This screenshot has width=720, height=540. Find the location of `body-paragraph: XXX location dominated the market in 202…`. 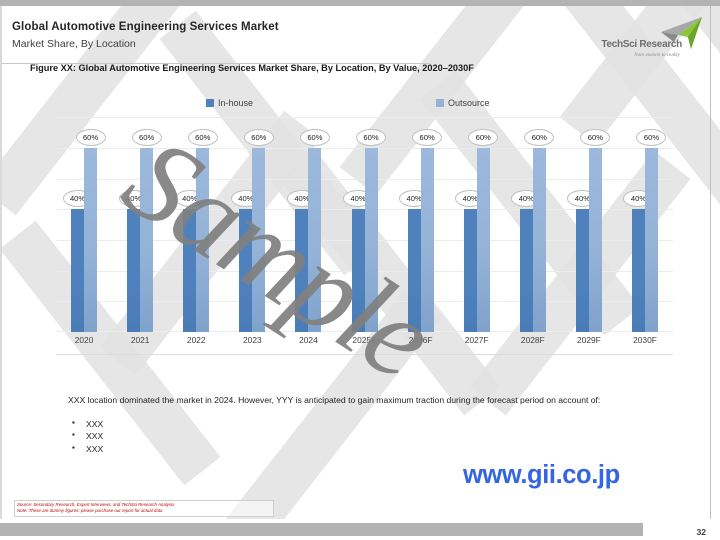

body-paragraph: XXX location dominated the market in 202… is located at coordinates (334, 400).